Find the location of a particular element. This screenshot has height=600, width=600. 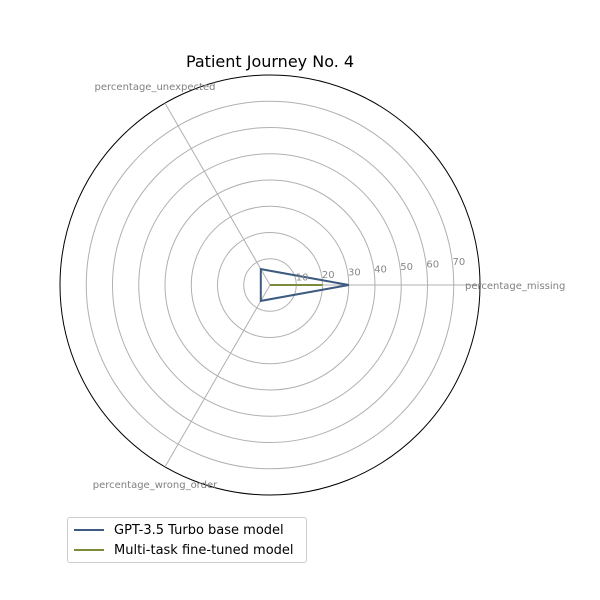

legend-item-gpt35: GPT-3.5 Turbo base model is located at coordinates (179, 530).